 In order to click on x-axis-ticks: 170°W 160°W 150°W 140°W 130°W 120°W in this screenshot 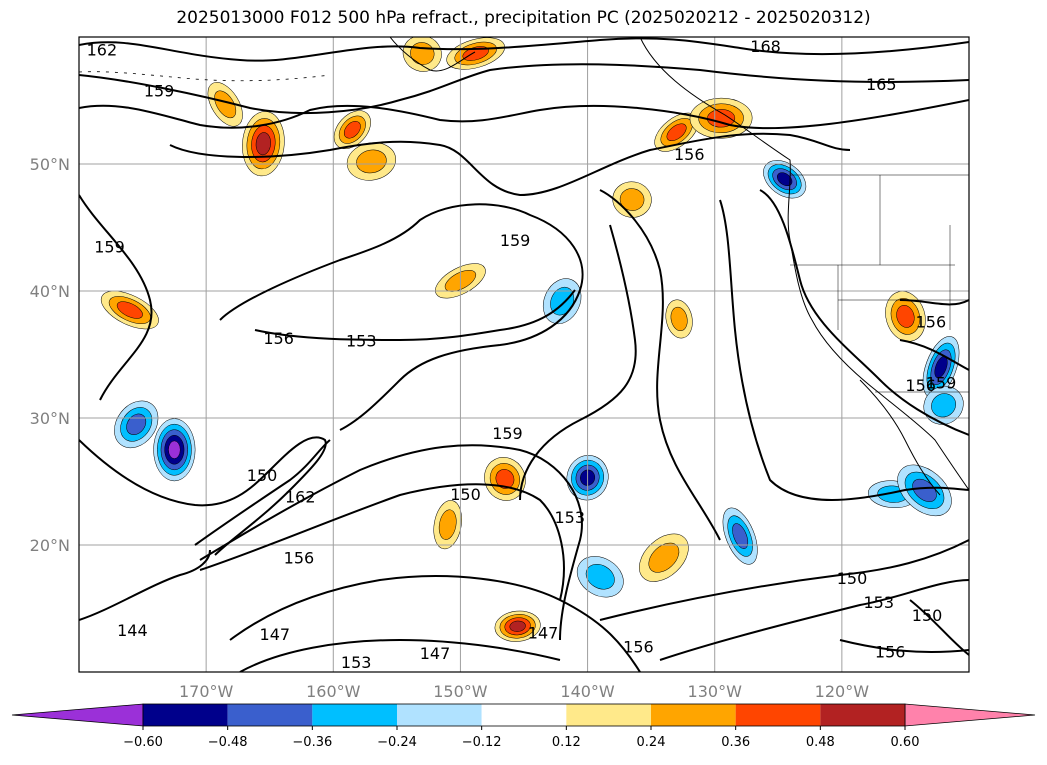, I will do `click(524, 691)`.